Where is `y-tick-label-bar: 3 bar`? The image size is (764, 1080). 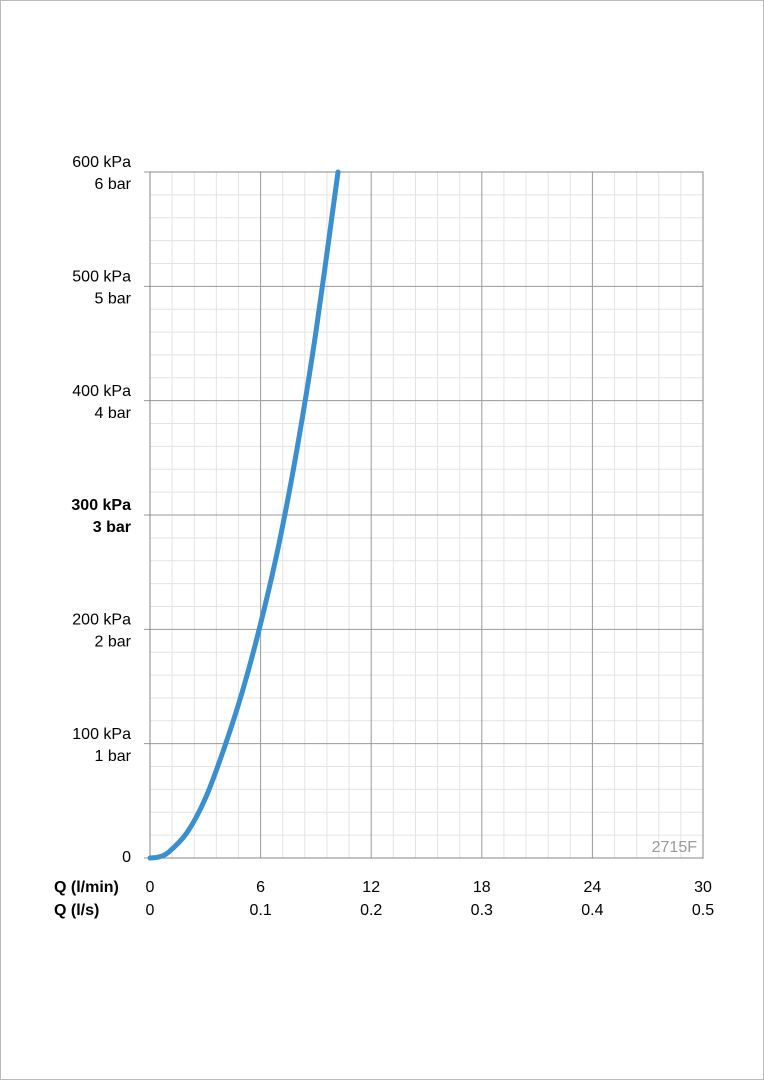 y-tick-label-bar: 3 bar is located at coordinates (112, 527).